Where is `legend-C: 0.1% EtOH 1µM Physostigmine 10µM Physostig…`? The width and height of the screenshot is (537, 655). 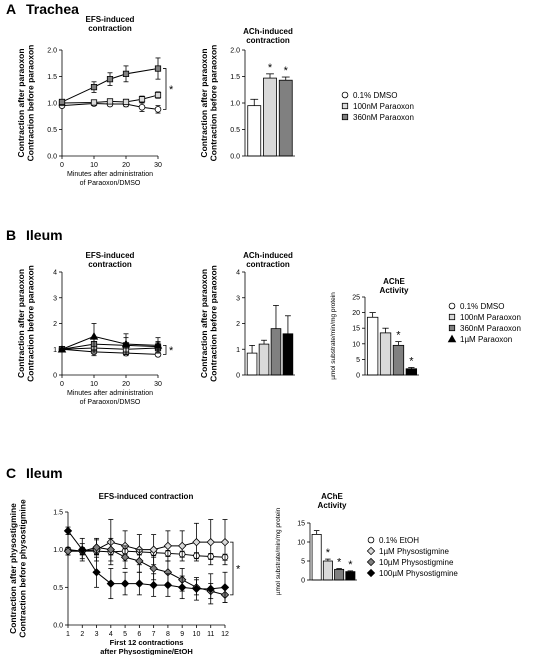 legend-C: 0.1% EtOH 1µM Physostigmine 10µM Physostig… is located at coordinates (412, 557).